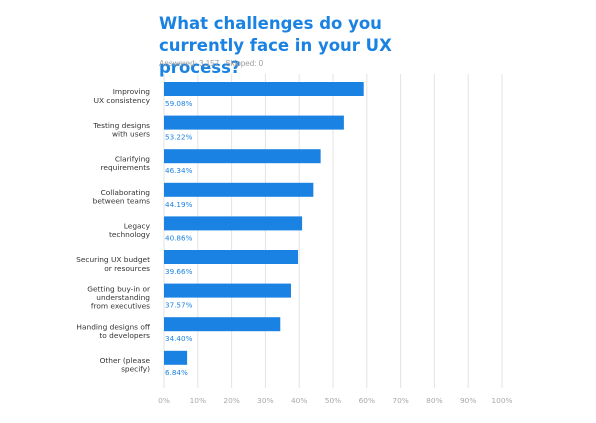 This screenshot has width=596, height=423. What do you see at coordinates (125, 365) in the screenshot?
I see `category-label: Other (please specify)` at bounding box center [125, 365].